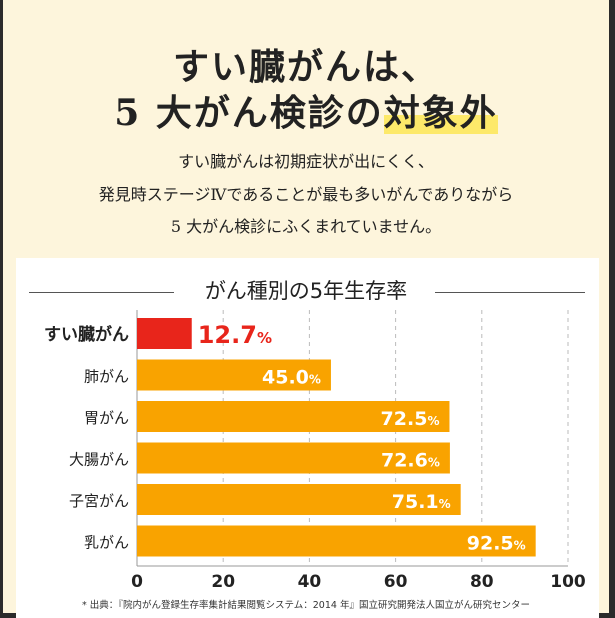  Describe the element at coordinates (86, 334) in the screenshot. I see `category-label: すい臓がん` at that location.